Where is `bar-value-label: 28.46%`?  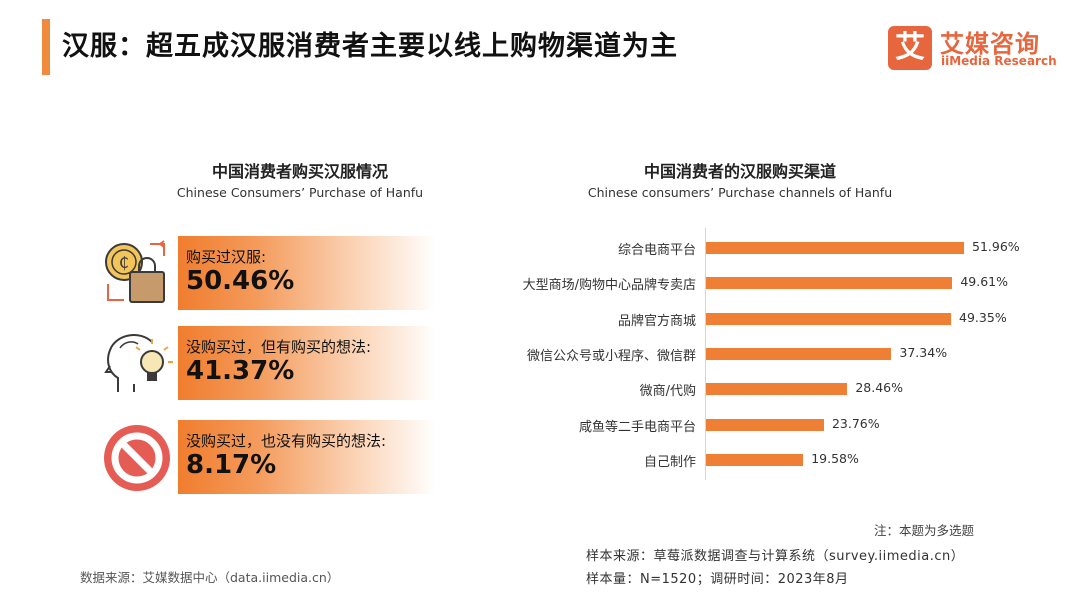
bar-value-label: 28.46% is located at coordinates (879, 388).